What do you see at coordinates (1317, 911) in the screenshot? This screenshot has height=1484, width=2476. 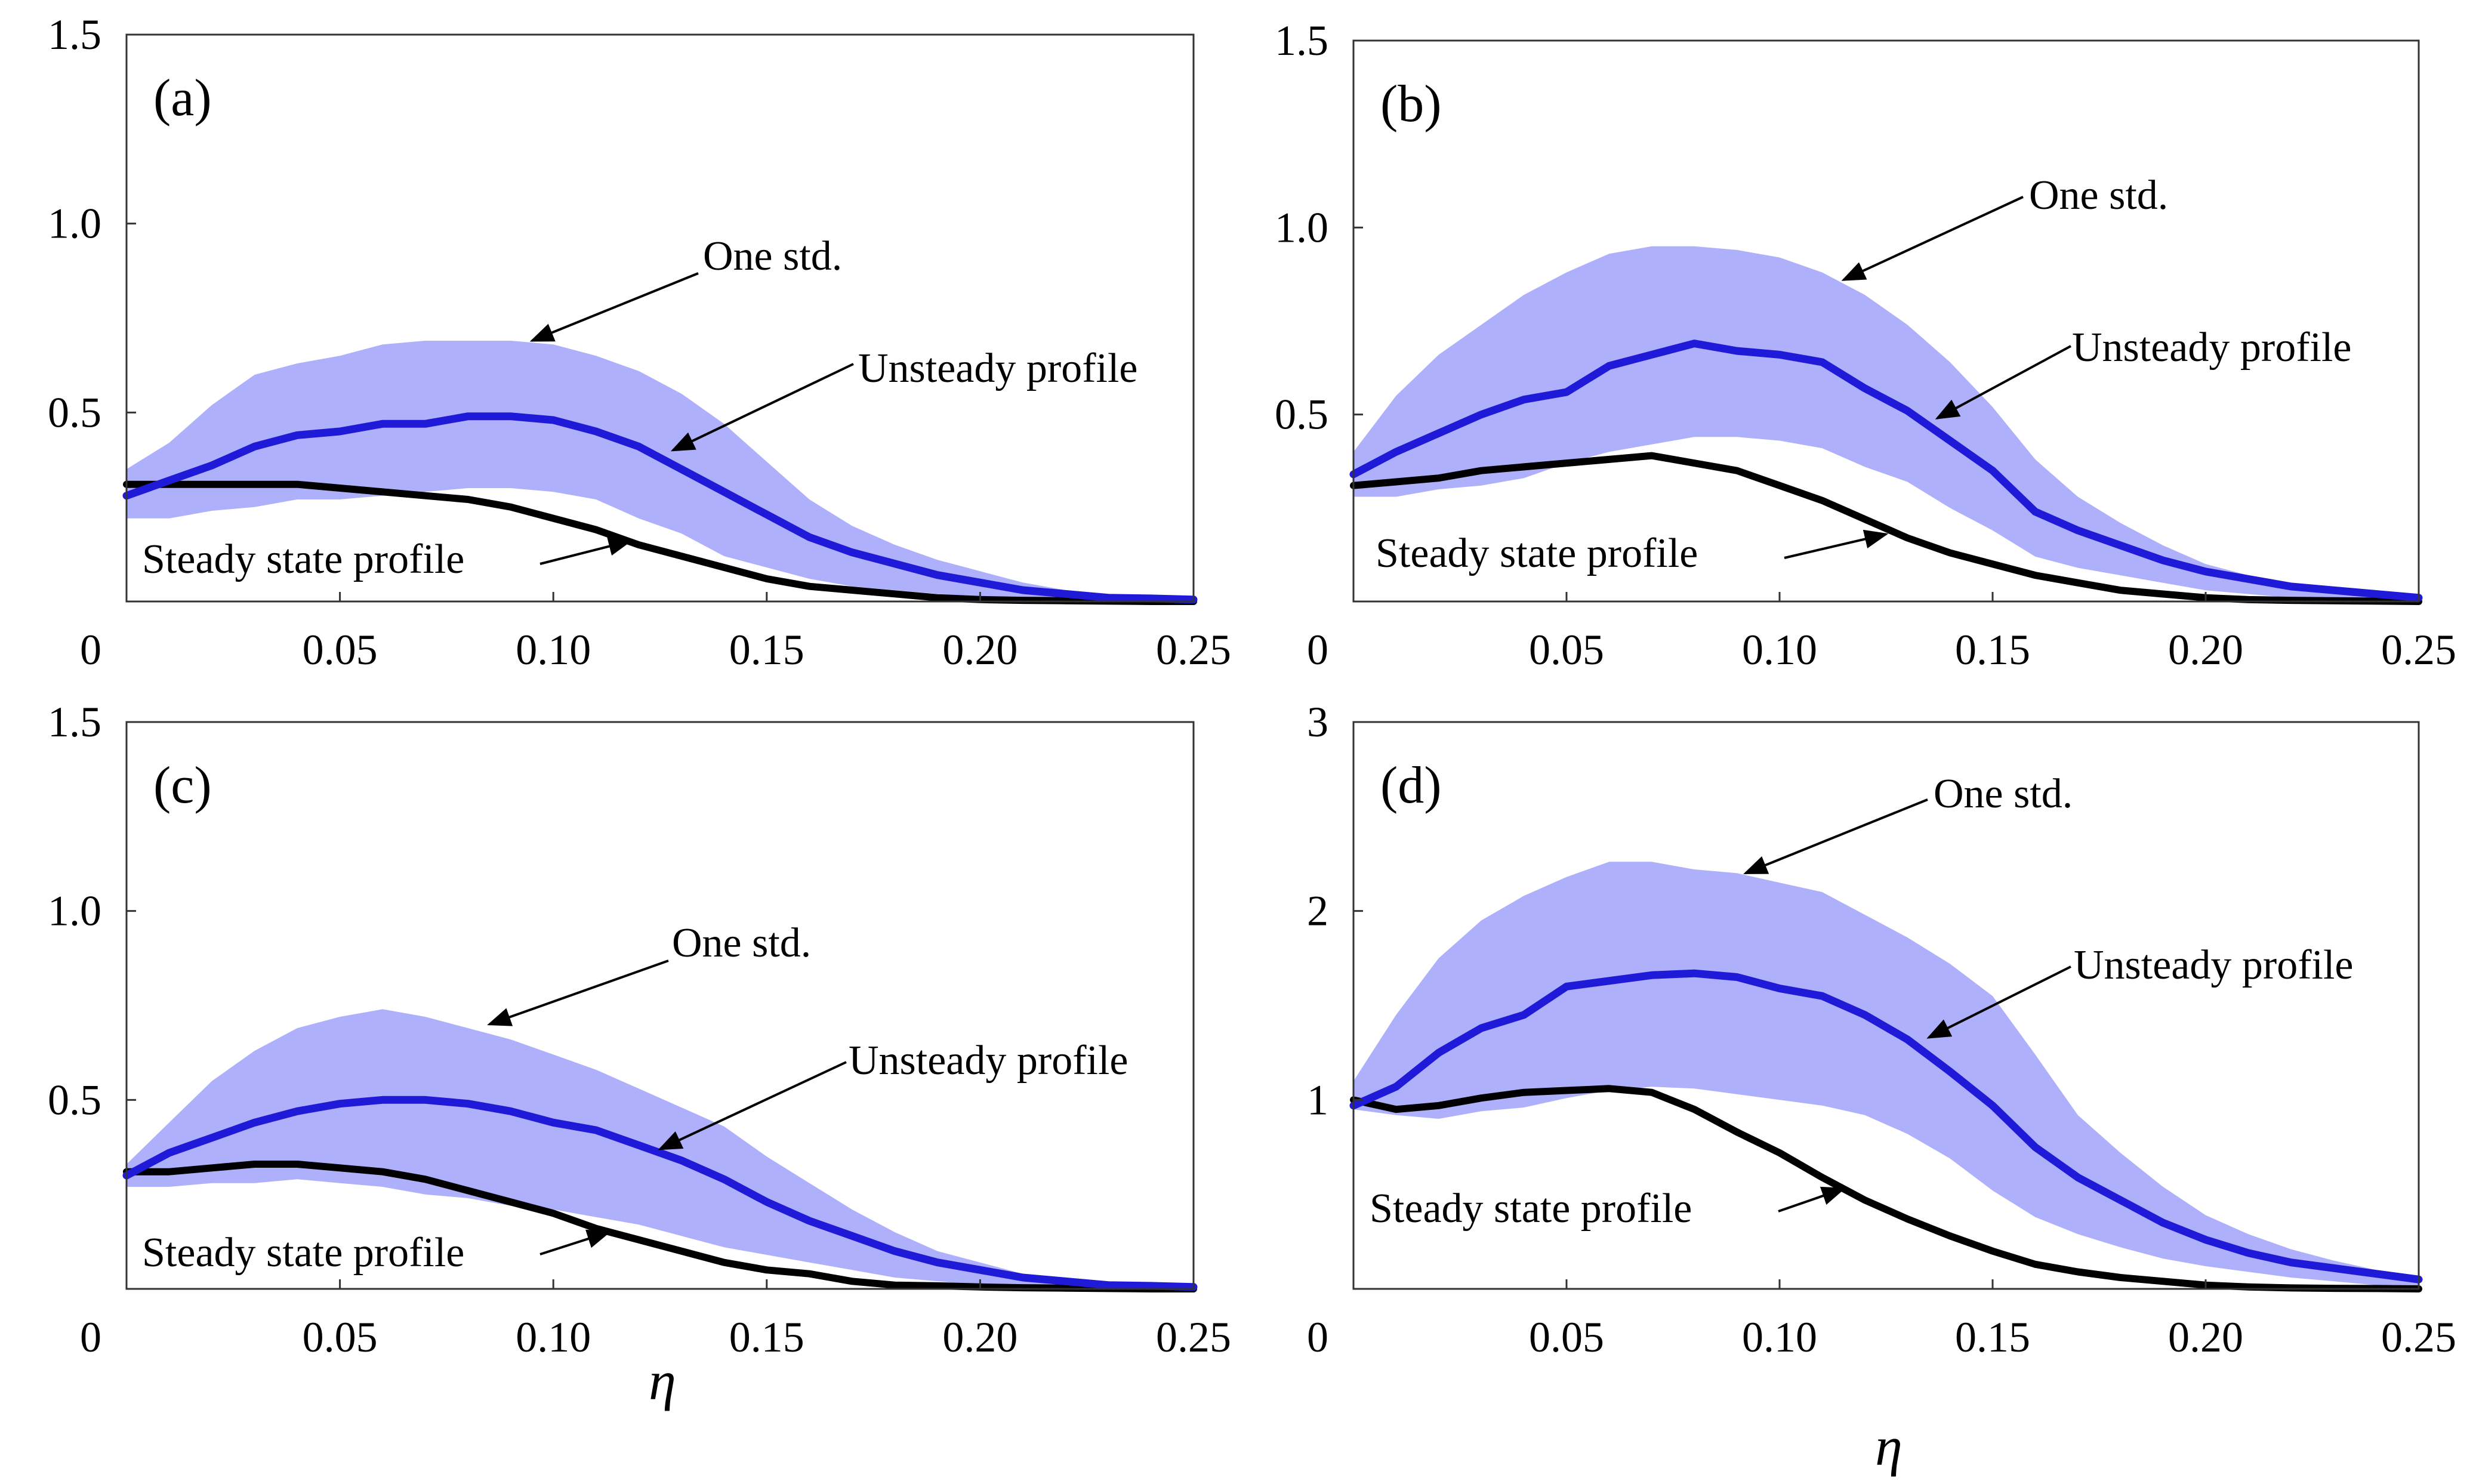 I see `y-tick-label: 2` at bounding box center [1317, 911].